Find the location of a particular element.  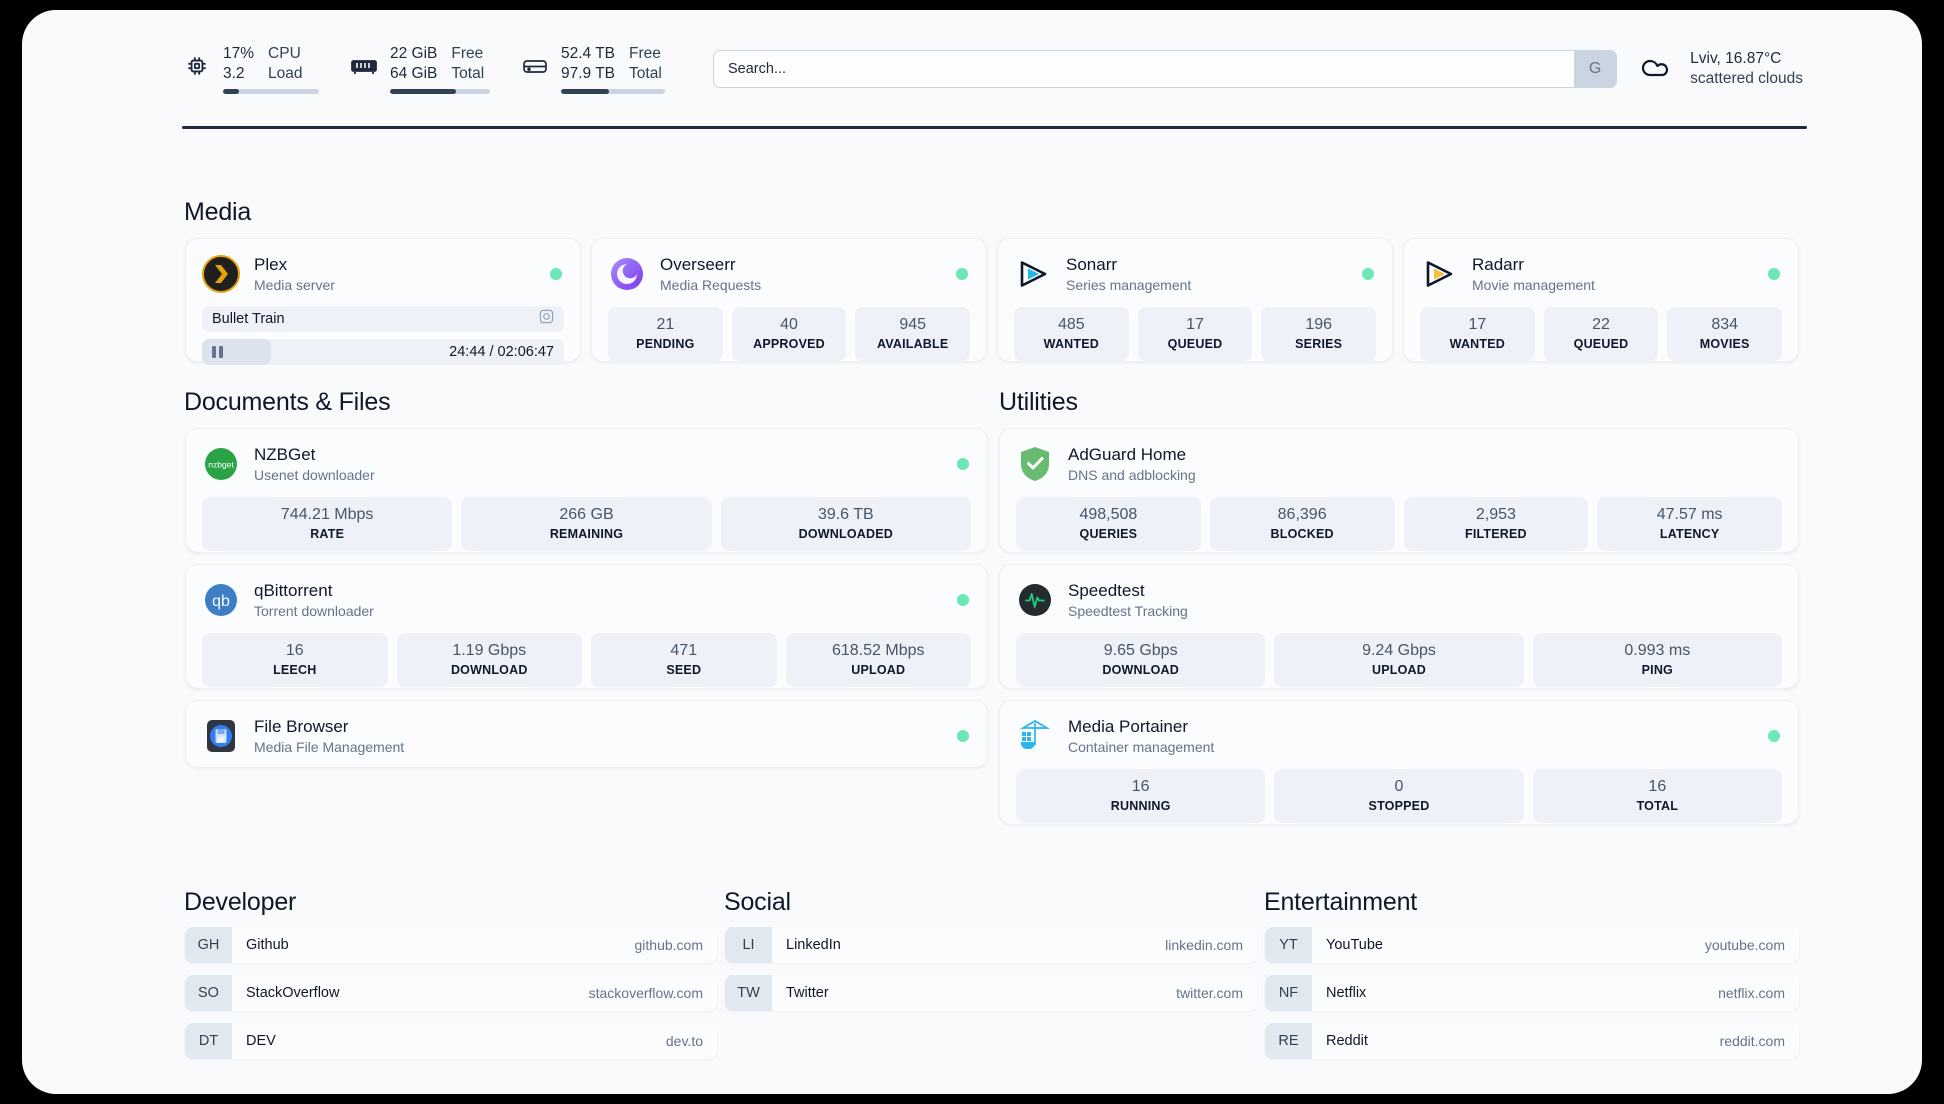

tile-value: 471 is located at coordinates (684, 650).